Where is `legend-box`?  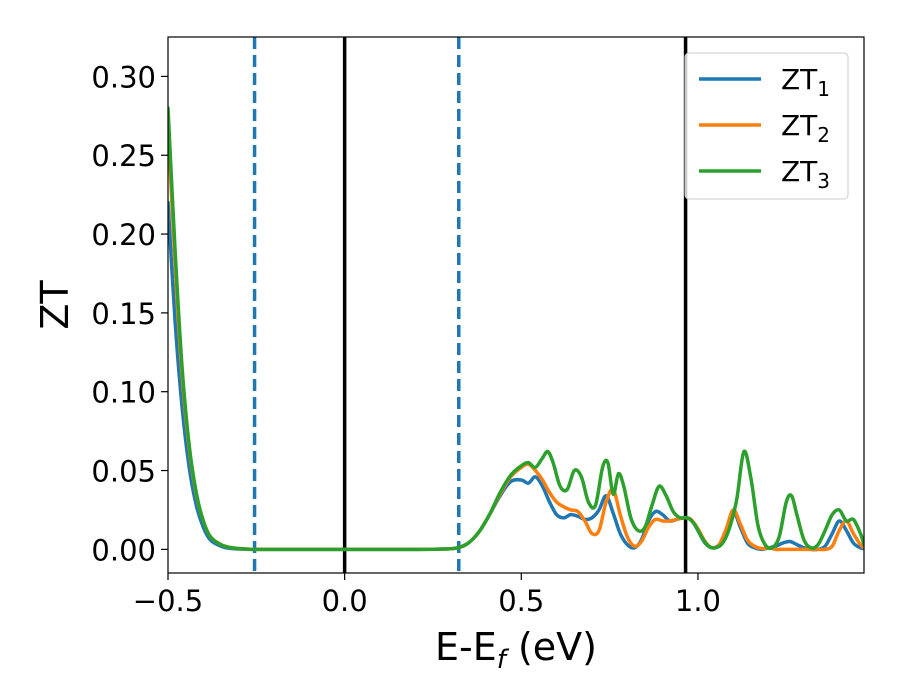 legend-box is located at coordinates (766, 126).